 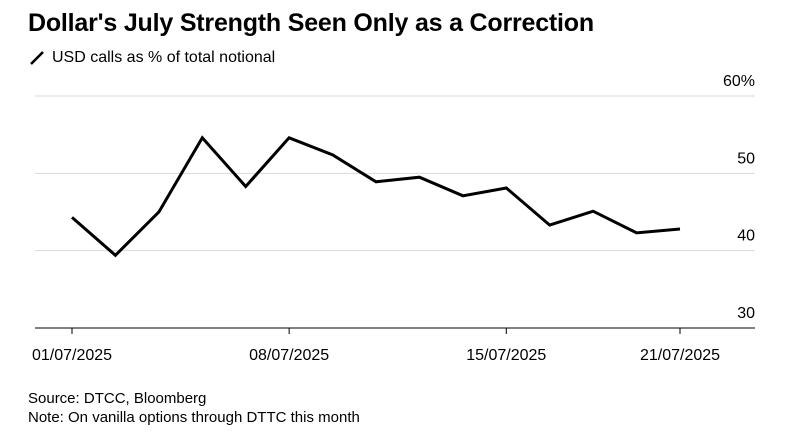 What do you see at coordinates (739, 197) in the screenshot?
I see `y-axis-tick-labels: 30 40 50 60%` at bounding box center [739, 197].